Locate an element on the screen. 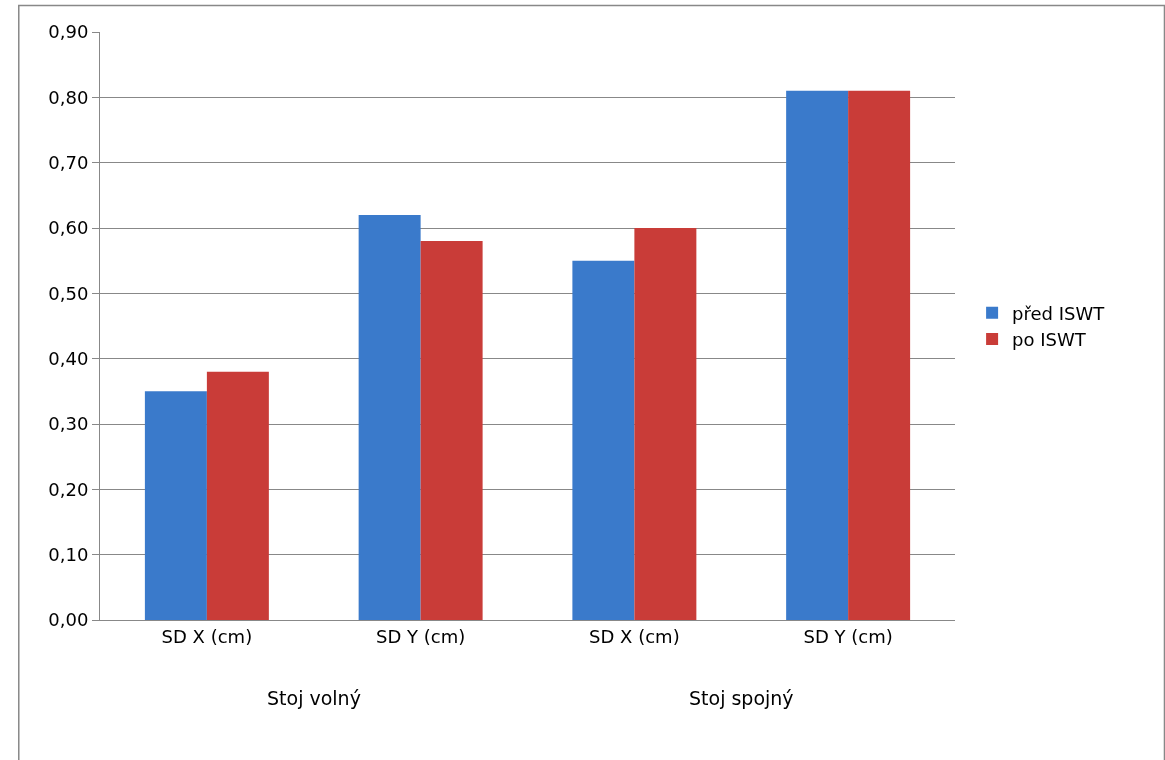 The image size is (1165, 760). text: Stoj volný is located at coordinates (314, 698).